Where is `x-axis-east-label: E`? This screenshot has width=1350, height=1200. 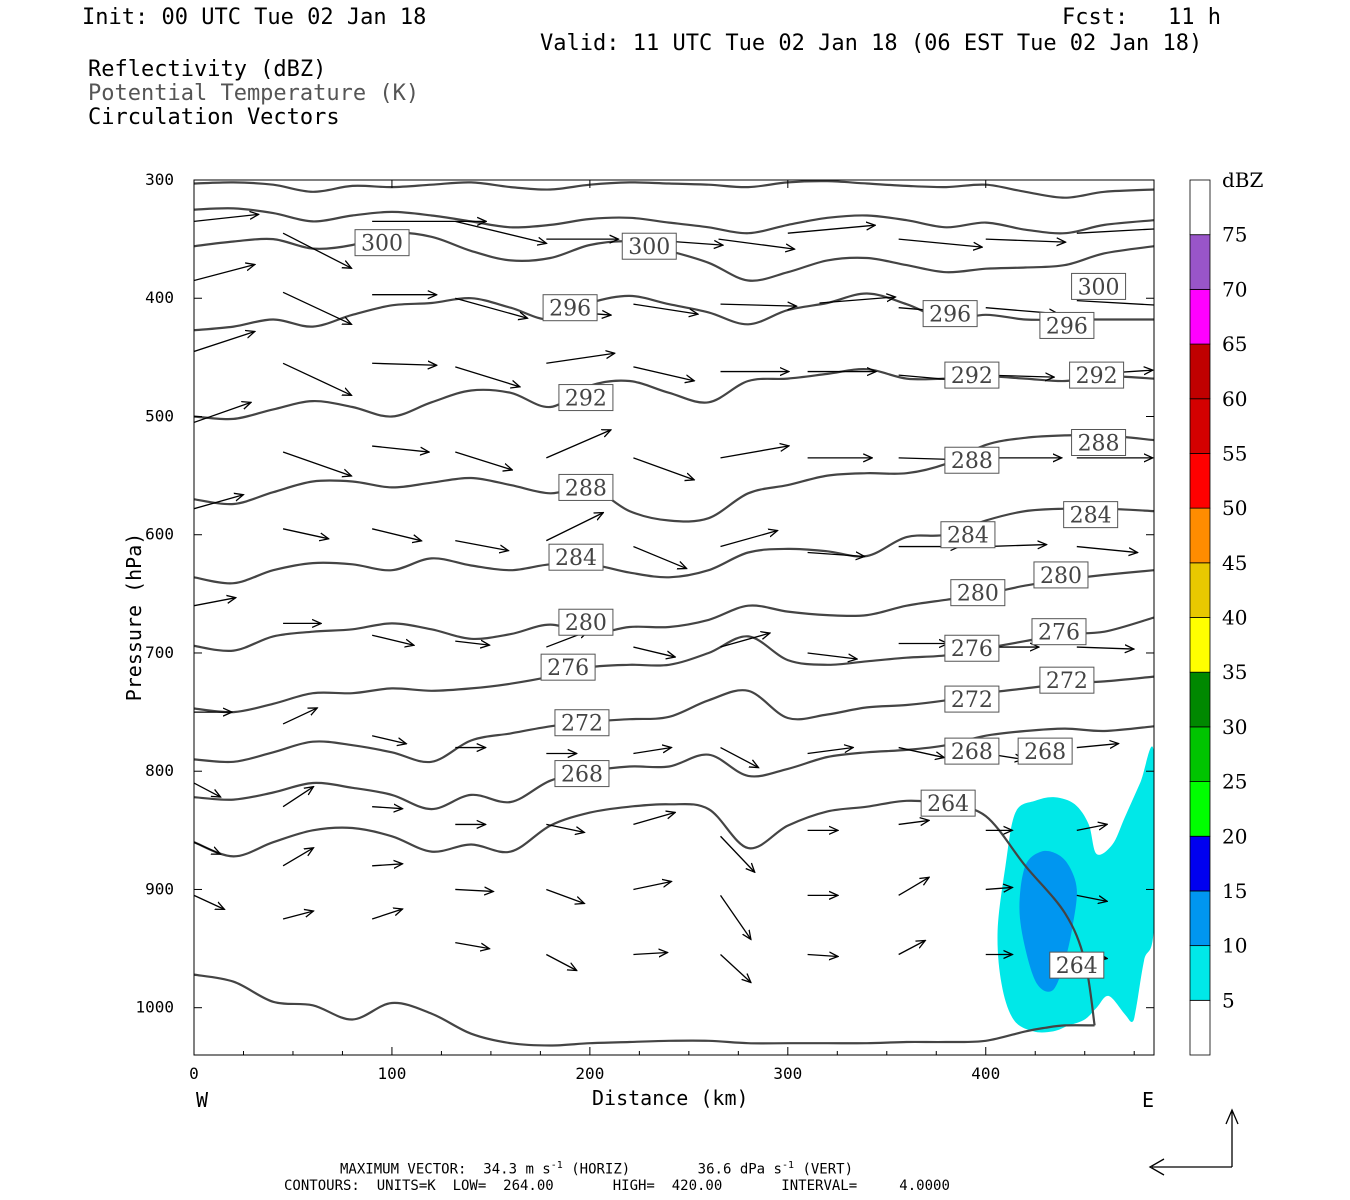 x-axis-east-label: E is located at coordinates (1148, 1100).